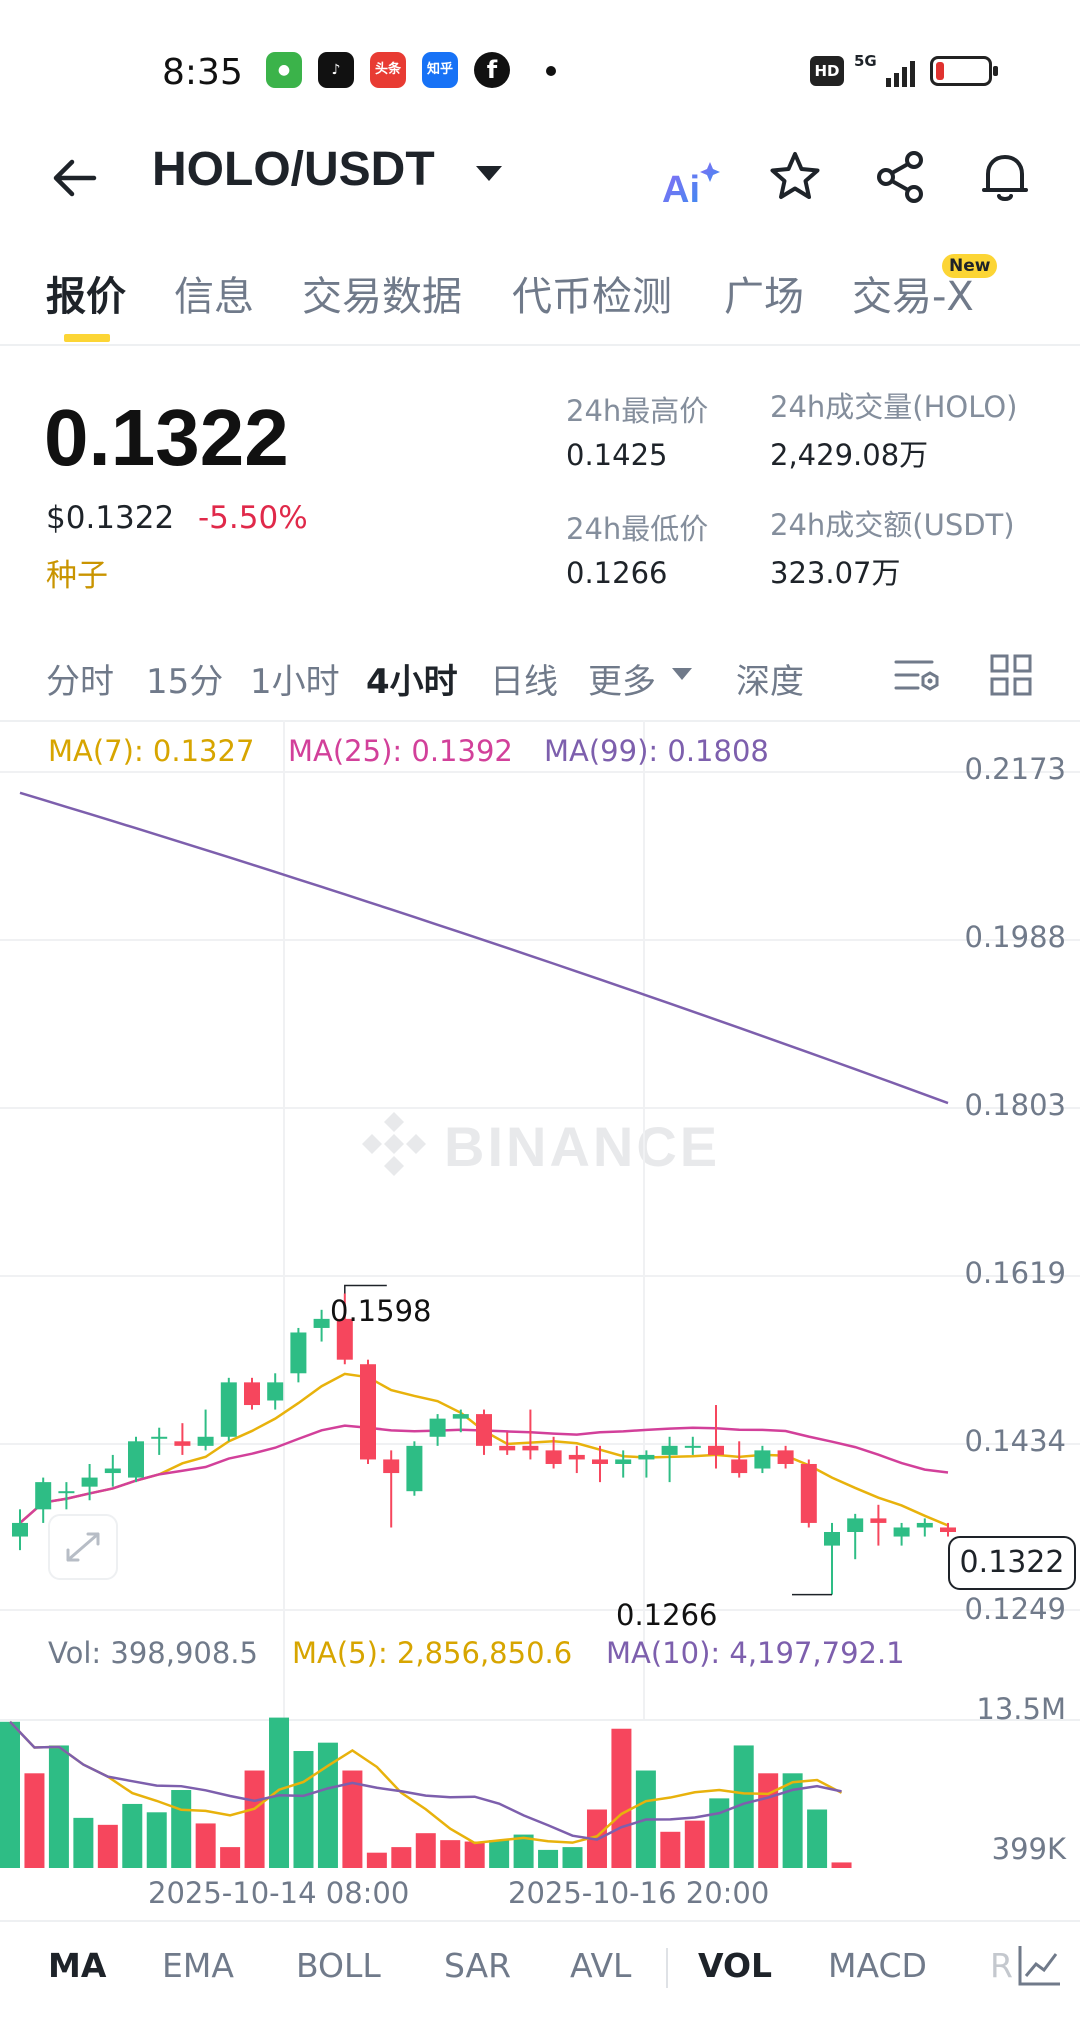  I want to click on favorite-star-icon, so click(795, 177).